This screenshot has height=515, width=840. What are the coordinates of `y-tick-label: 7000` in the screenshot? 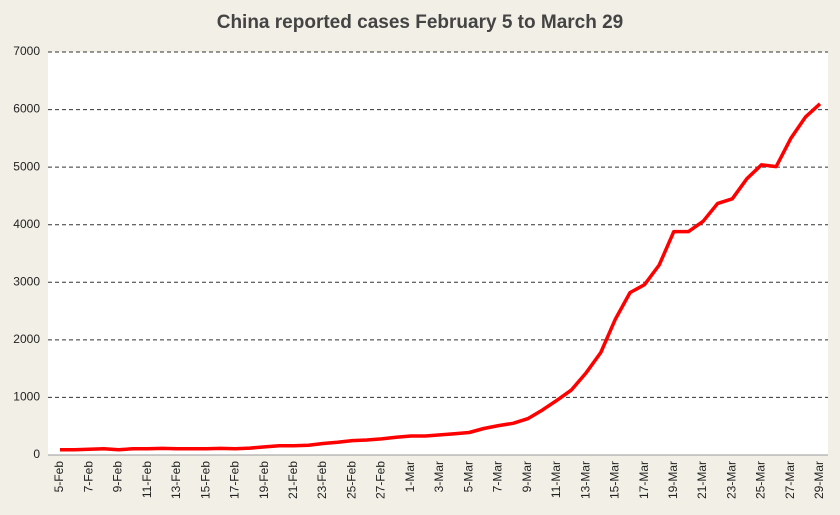 It's located at (26, 51).